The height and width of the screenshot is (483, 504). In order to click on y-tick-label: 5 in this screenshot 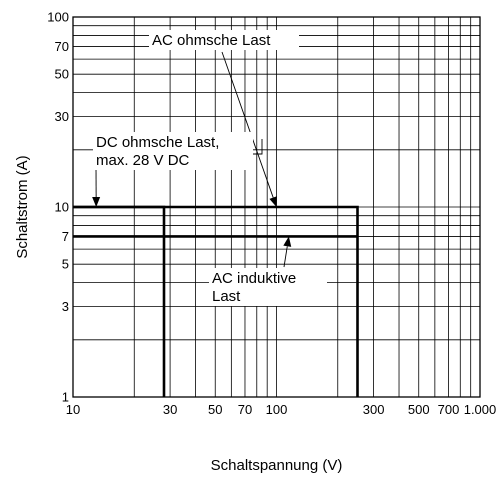, I will do `click(65, 264)`.